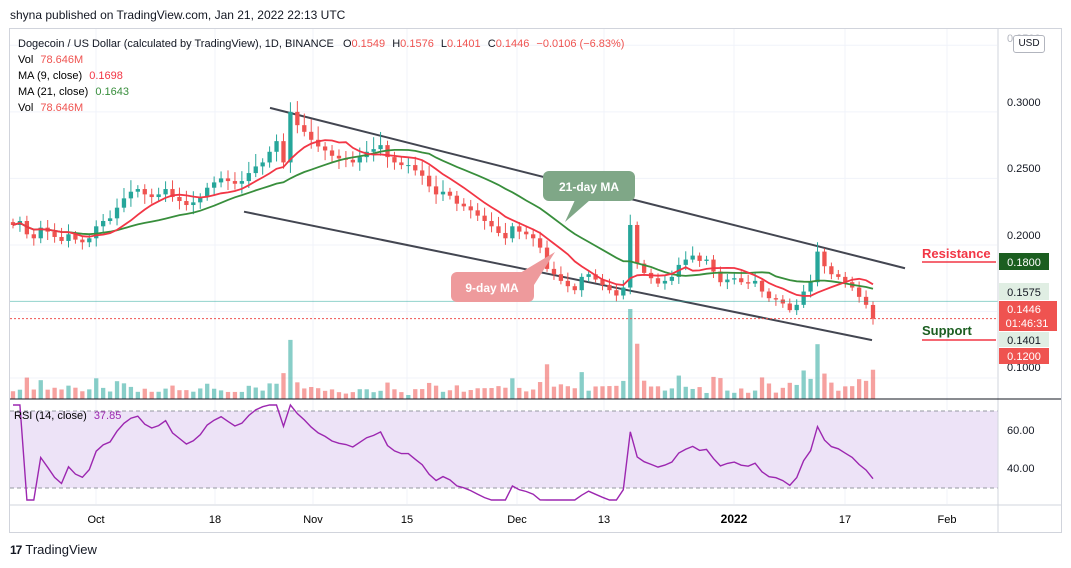 The height and width of the screenshot is (568, 1071). Describe the element at coordinates (53, 549) in the screenshot. I see `footer-brand: 17 TradingView` at that location.